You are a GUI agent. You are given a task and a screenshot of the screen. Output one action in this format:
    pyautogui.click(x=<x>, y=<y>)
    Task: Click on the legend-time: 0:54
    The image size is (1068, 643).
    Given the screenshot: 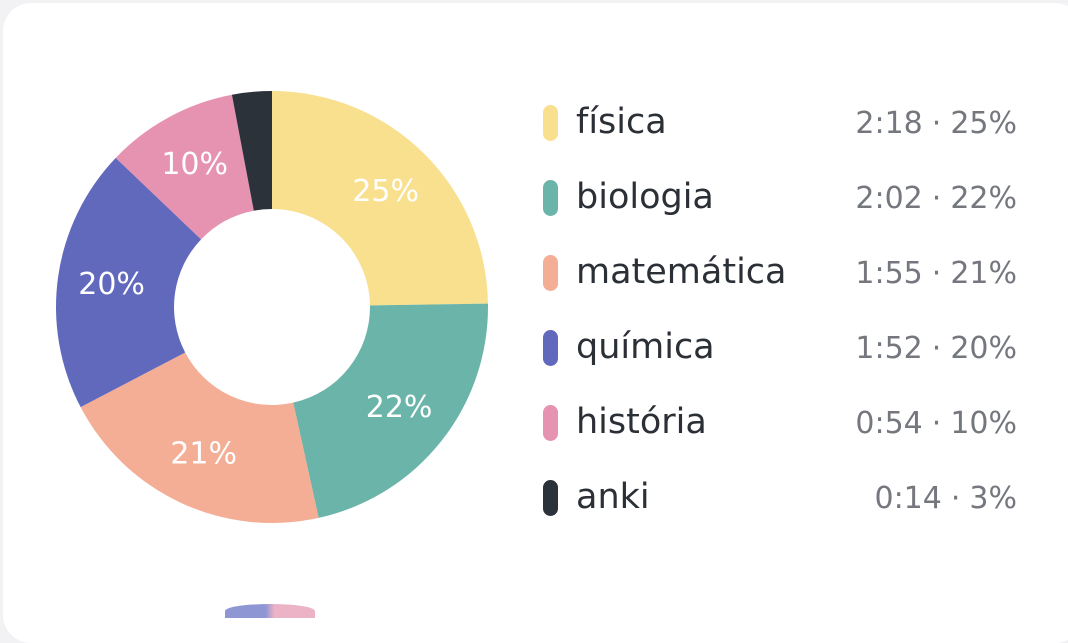 What is the action you would take?
    pyautogui.click(x=889, y=423)
    